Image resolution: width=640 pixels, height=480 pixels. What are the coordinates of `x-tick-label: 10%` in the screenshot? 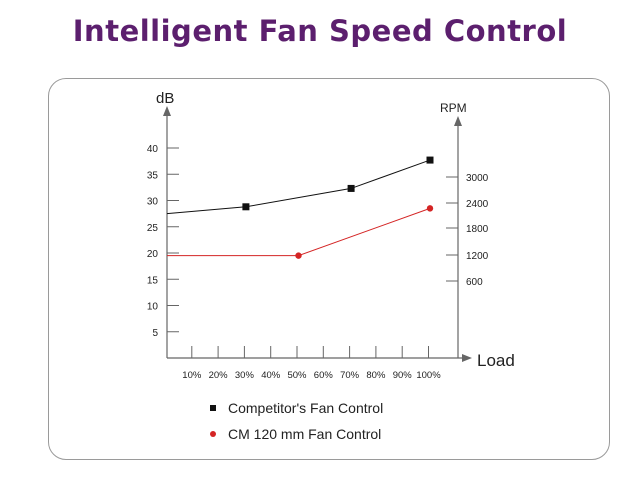 It's located at (192, 375).